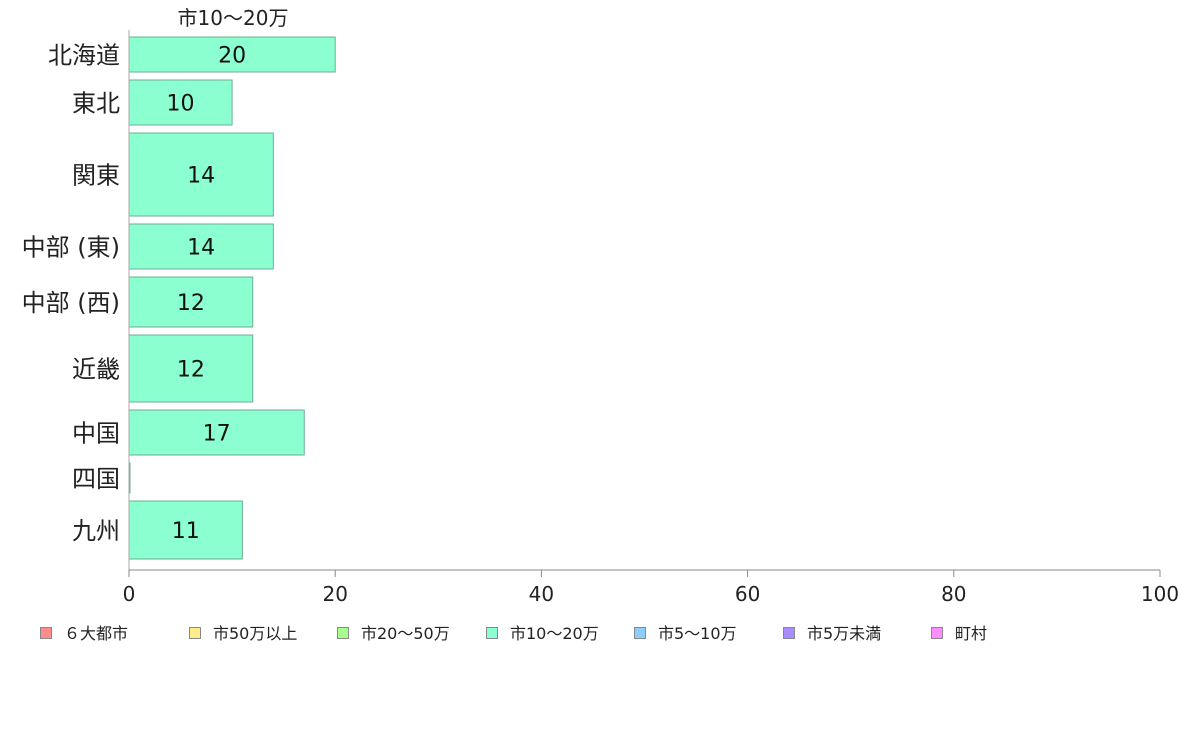 The width and height of the screenshot is (1188, 736). What do you see at coordinates (84, 56) in the screenshot?
I see `category-label-1: 北海道` at bounding box center [84, 56].